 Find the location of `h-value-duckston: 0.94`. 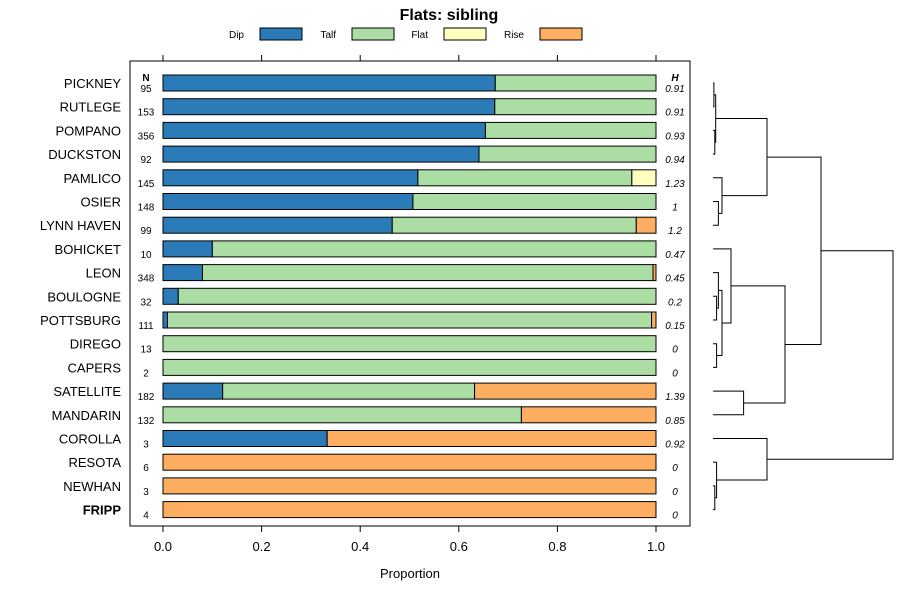

h-value-duckston: 0.94 is located at coordinates (675, 160).